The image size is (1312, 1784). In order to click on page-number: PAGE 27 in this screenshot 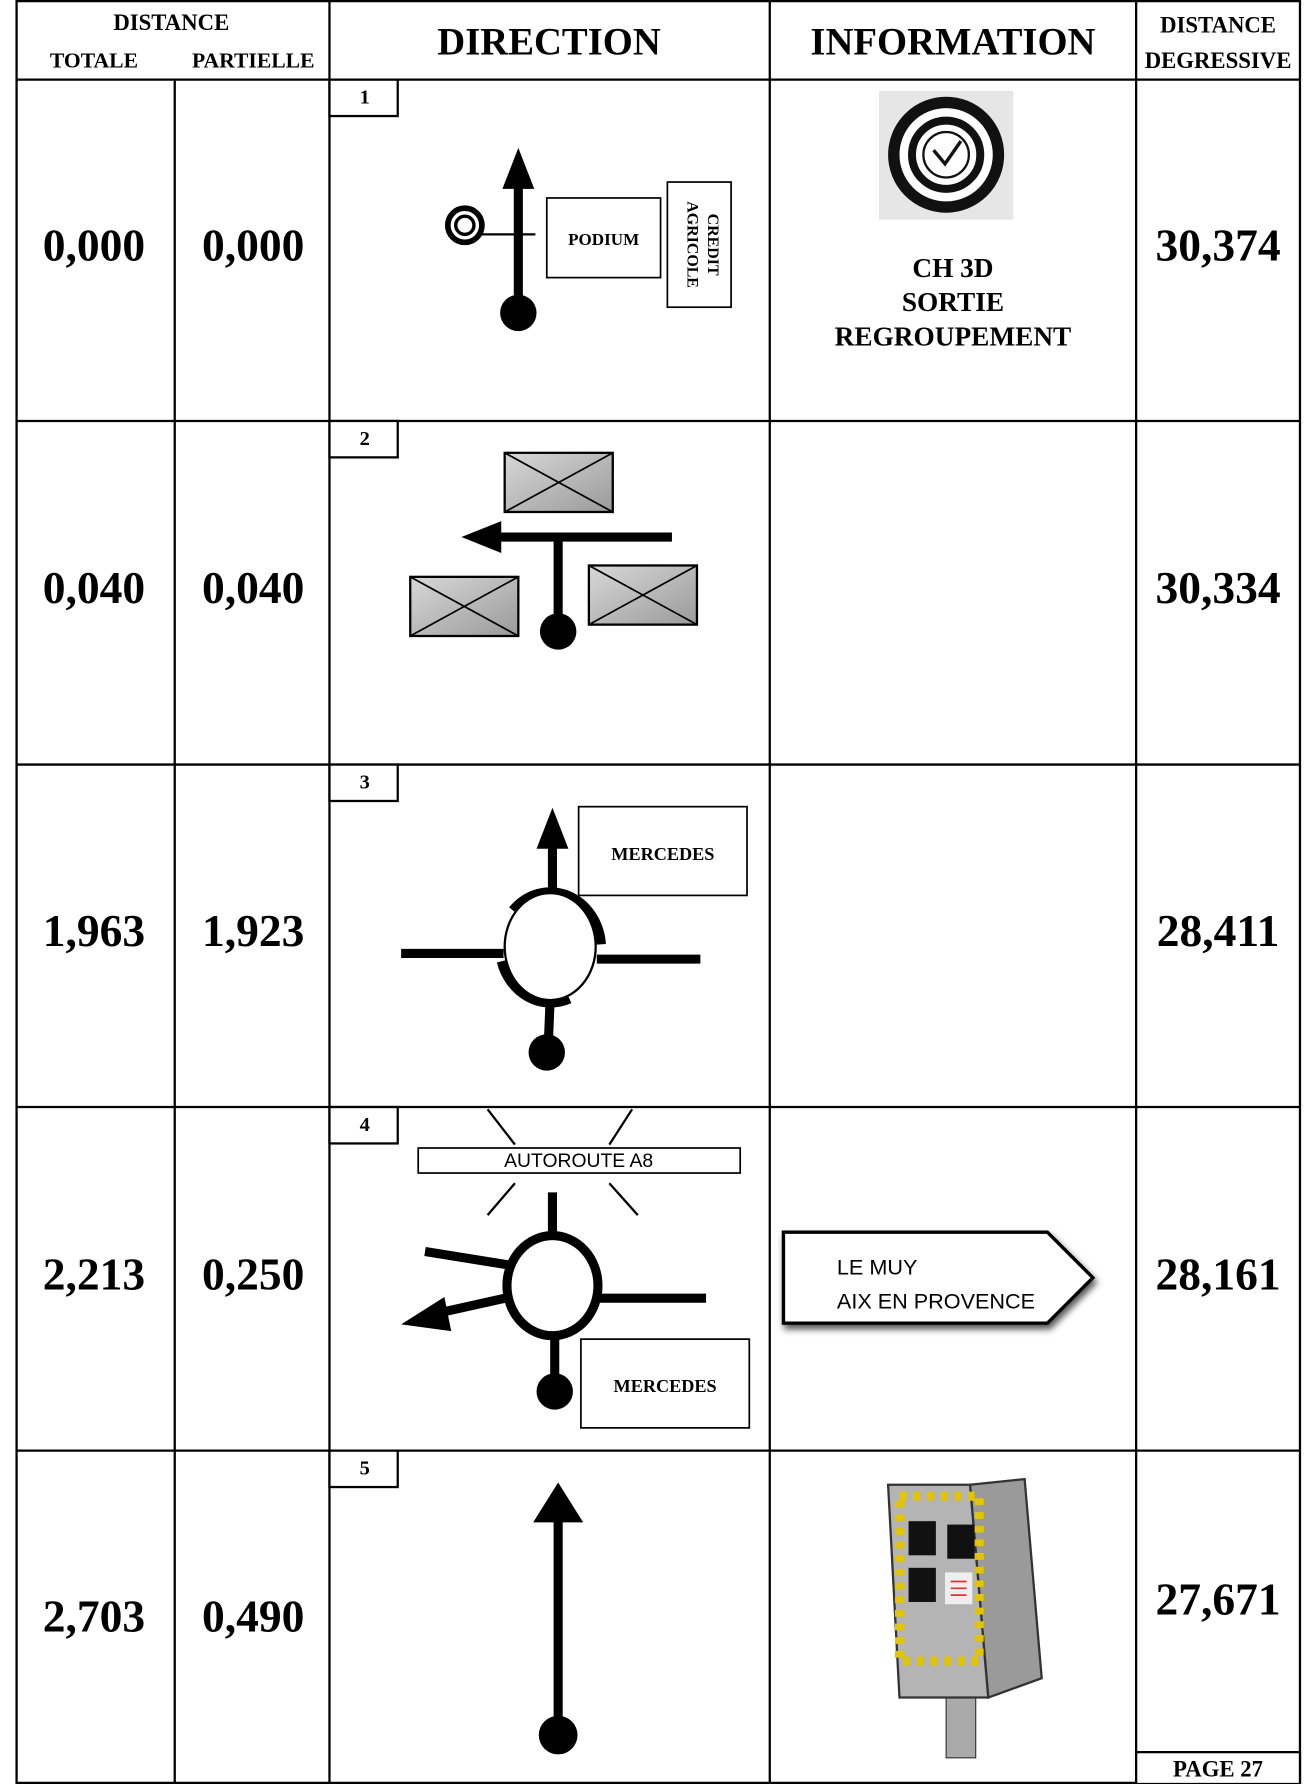, I will do `click(1218, 1769)`.